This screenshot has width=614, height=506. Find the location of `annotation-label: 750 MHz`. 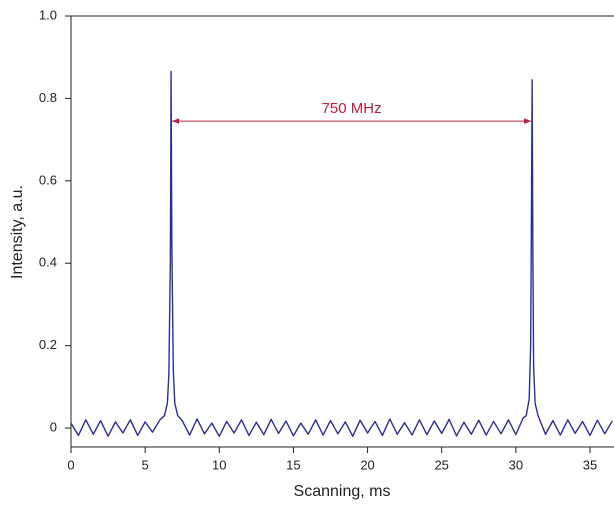

annotation-label: 750 MHz is located at coordinates (352, 108).